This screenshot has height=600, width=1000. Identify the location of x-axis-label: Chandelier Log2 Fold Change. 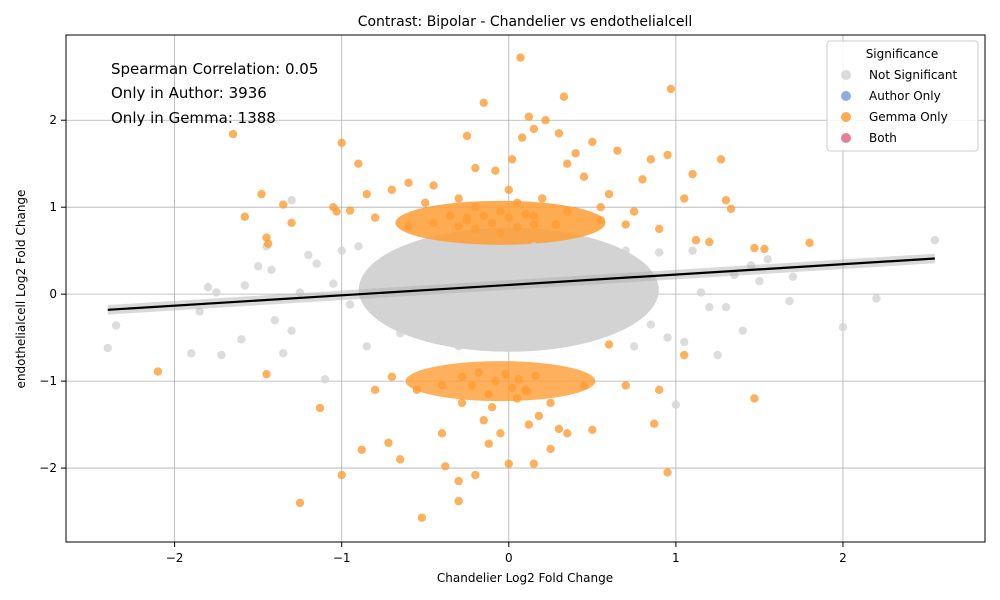
(525, 578).